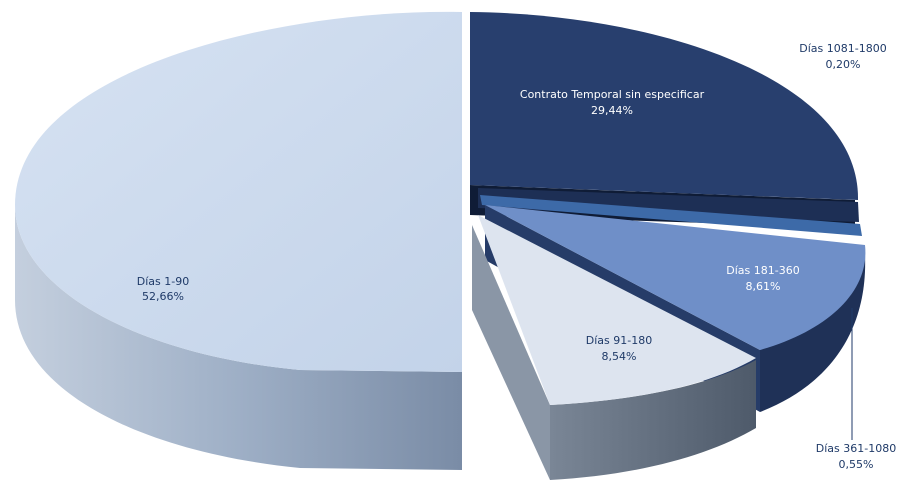 This screenshot has height=490, width=912. I want to click on label-contrato-temporal-value: 29,44%, so click(612, 110).